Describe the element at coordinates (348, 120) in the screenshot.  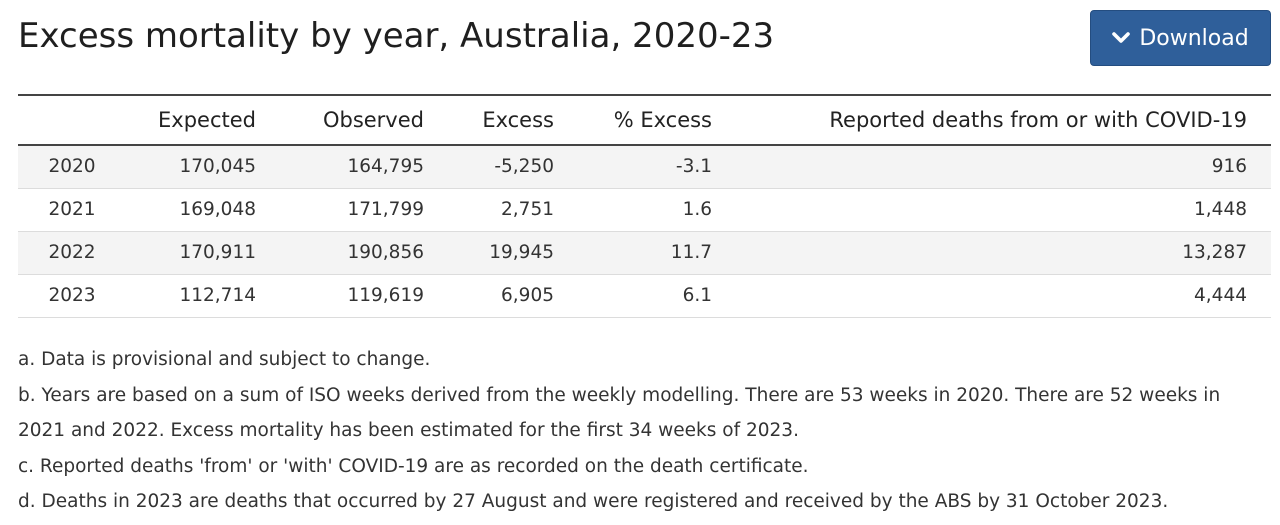
I see `column-header-observed: Observed` at that location.